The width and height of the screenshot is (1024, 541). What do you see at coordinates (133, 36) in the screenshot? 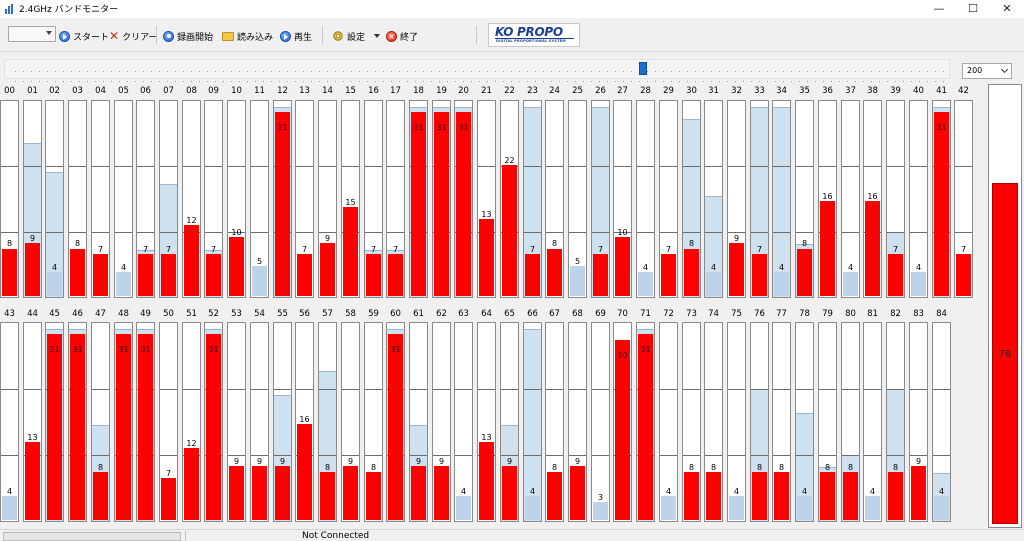
I see `clear-button: ✕ クリアー` at bounding box center [133, 36].